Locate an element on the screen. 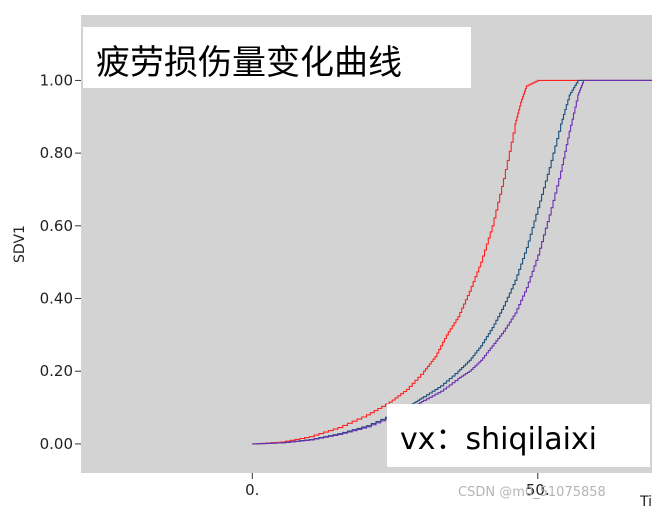 The width and height of the screenshot is (652, 513). y-tick-label: 1.00 is located at coordinates (56, 80).